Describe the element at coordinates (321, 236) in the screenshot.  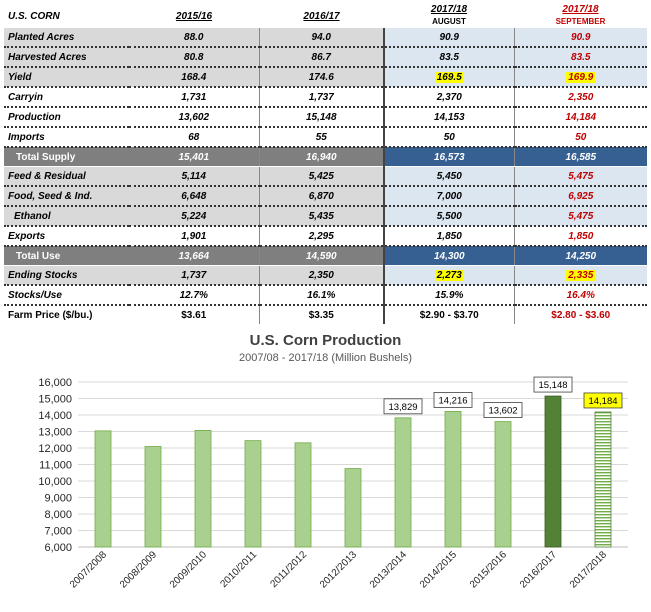
I see `cell-v2: 2,295` at that location.